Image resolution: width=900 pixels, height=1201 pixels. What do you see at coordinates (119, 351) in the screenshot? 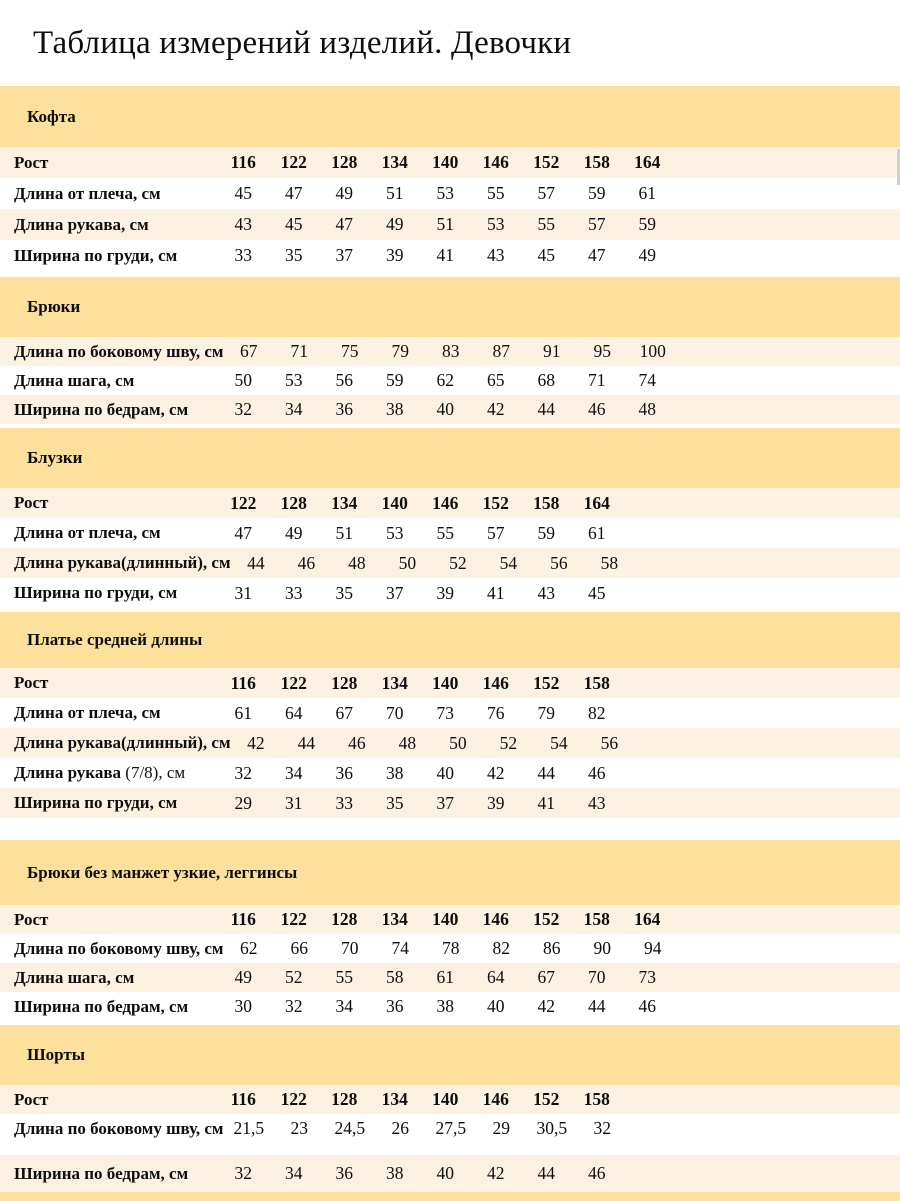
I see `row-label: Длина по боковому шву, см` at bounding box center [119, 351].